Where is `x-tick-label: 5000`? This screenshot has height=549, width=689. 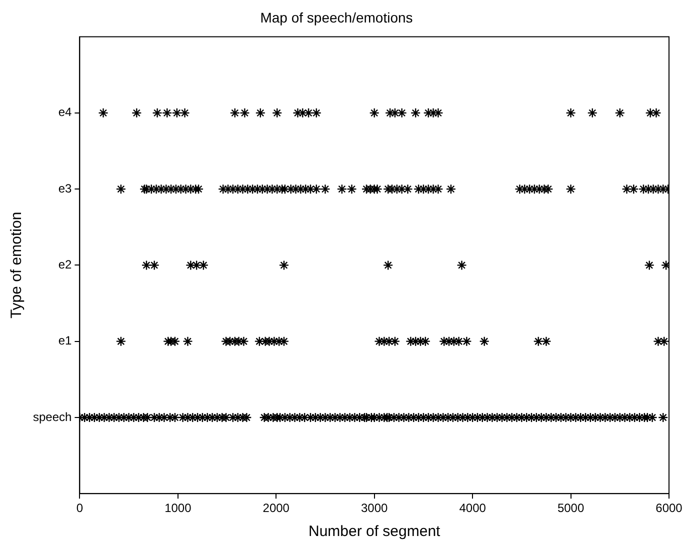
x-tick-label: 5000 is located at coordinates (570, 508).